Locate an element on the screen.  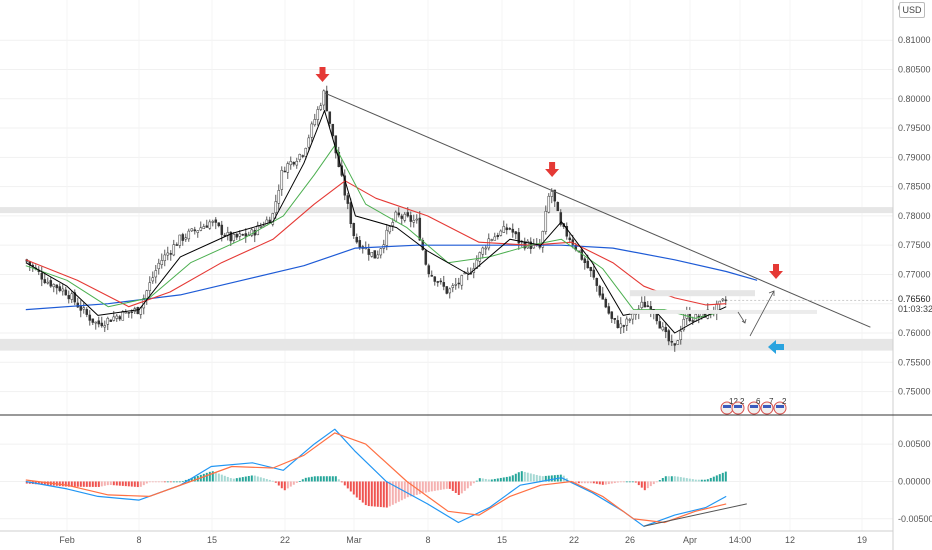
price-tick-label: 0.75500 is located at coordinates (914, 362).